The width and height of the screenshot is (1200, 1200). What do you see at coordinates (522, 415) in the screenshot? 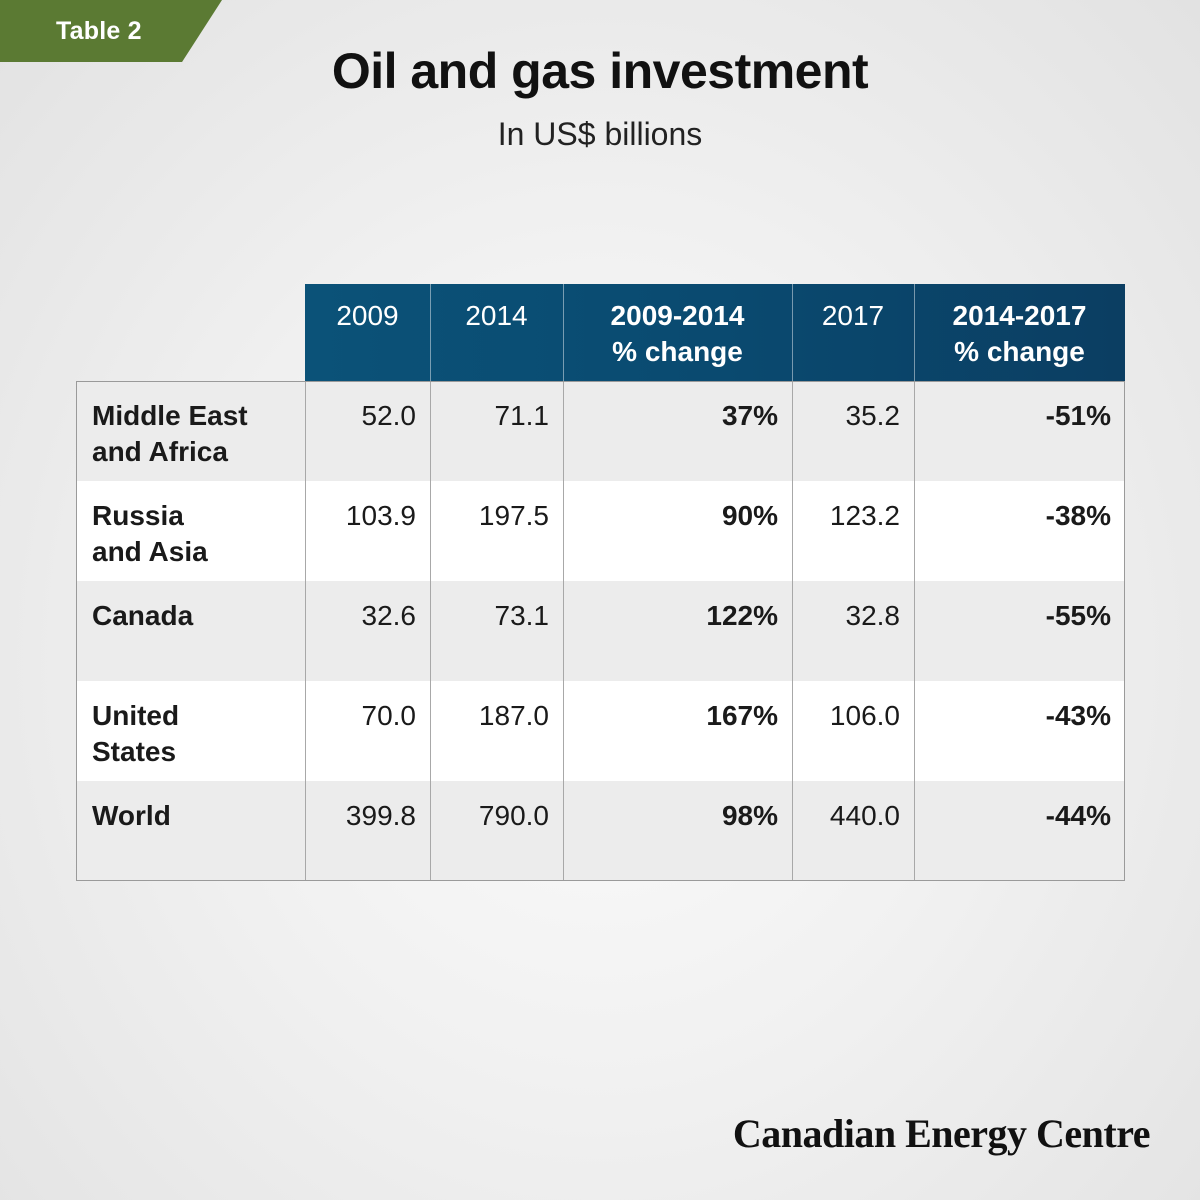
I see `value-cell: 71.1` at bounding box center [522, 415].